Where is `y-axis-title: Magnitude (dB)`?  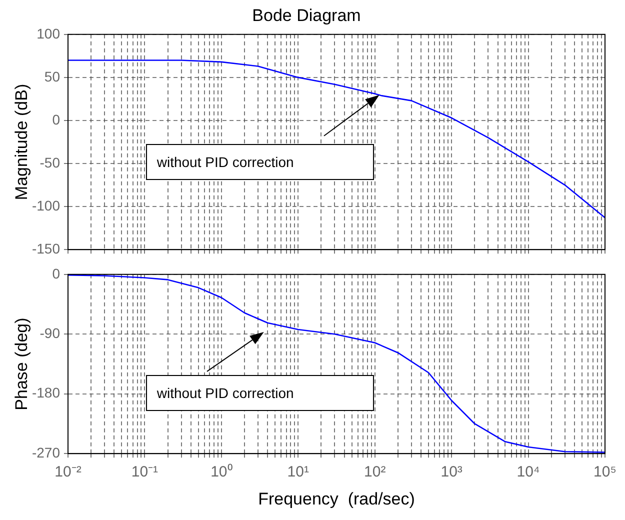 y-axis-title: Magnitude (dB) is located at coordinates (21, 142).